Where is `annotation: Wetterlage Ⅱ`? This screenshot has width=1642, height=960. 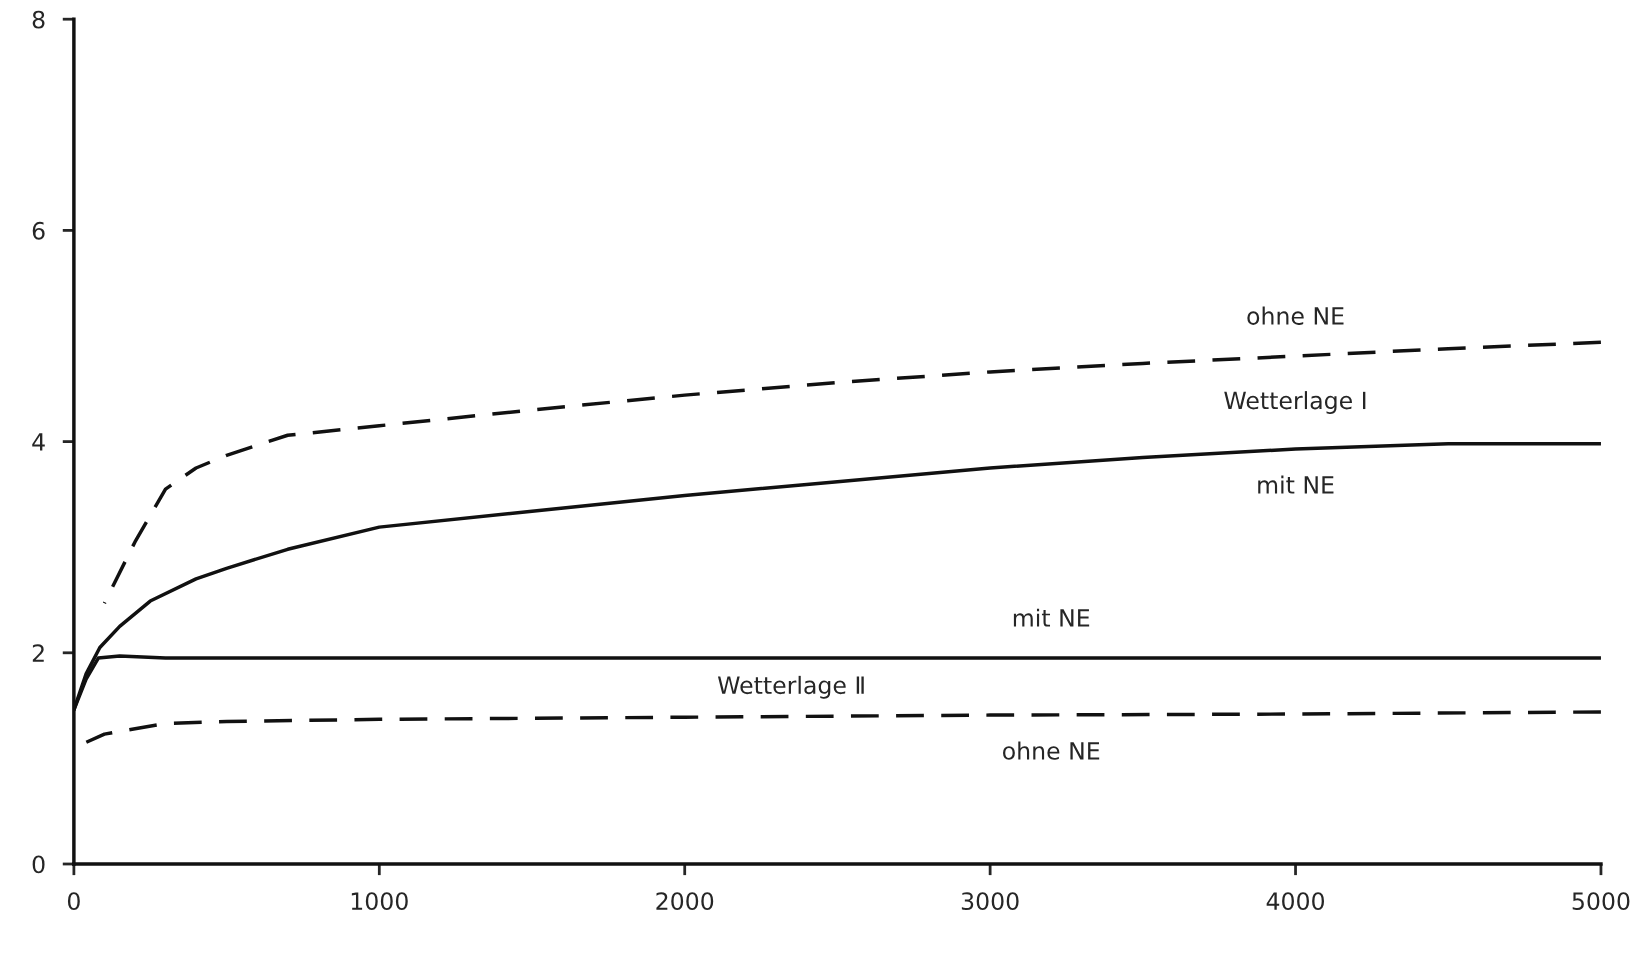
annotation: Wetterlage Ⅱ is located at coordinates (790, 687).